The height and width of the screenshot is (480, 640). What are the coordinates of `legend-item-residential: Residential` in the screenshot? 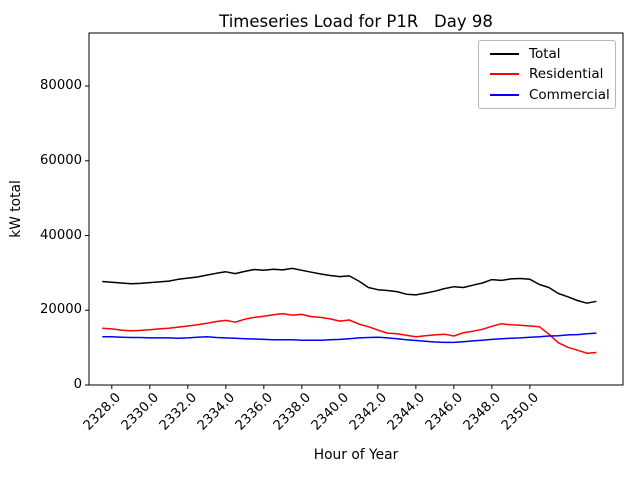 It's located at (547, 74).